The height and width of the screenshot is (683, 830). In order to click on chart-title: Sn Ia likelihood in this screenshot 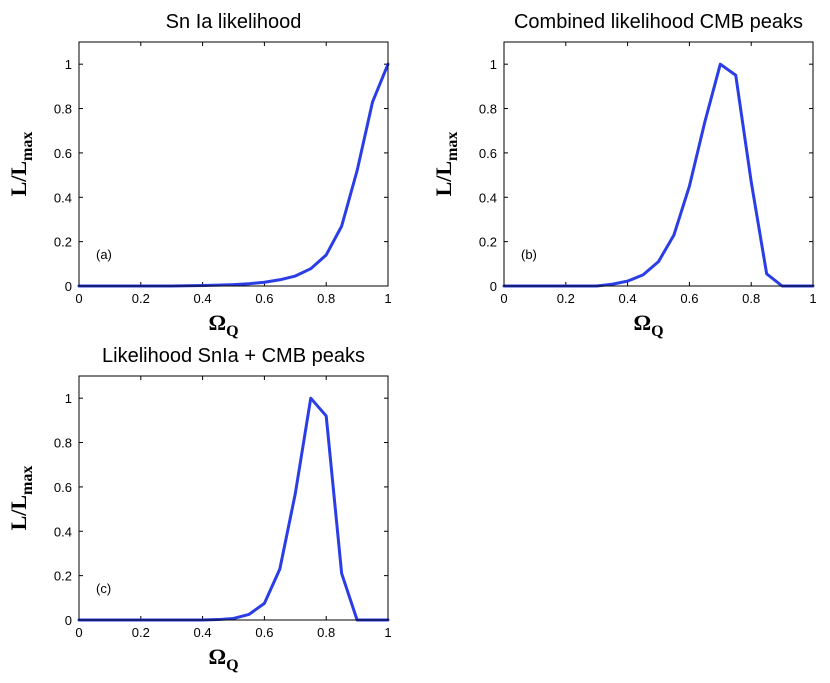, I will do `click(234, 22)`.